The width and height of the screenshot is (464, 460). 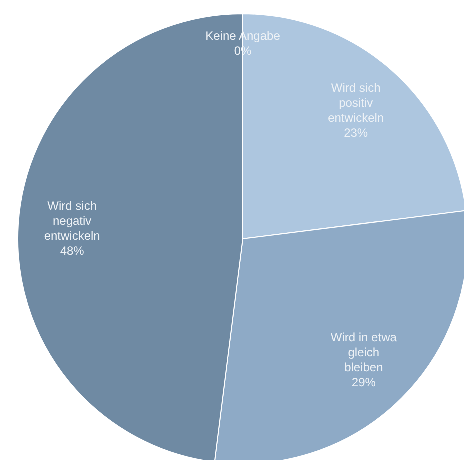 What do you see at coordinates (356, 133) in the screenshot?
I see `data-label: 23%` at bounding box center [356, 133].